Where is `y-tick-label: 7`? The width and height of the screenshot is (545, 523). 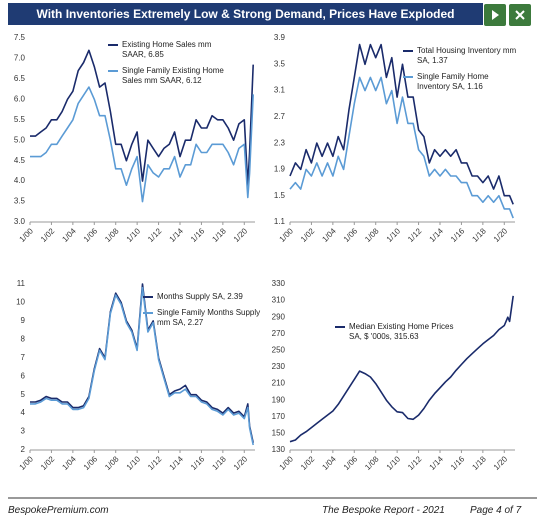 y-tick-label: 7 is located at coordinates (23, 357).